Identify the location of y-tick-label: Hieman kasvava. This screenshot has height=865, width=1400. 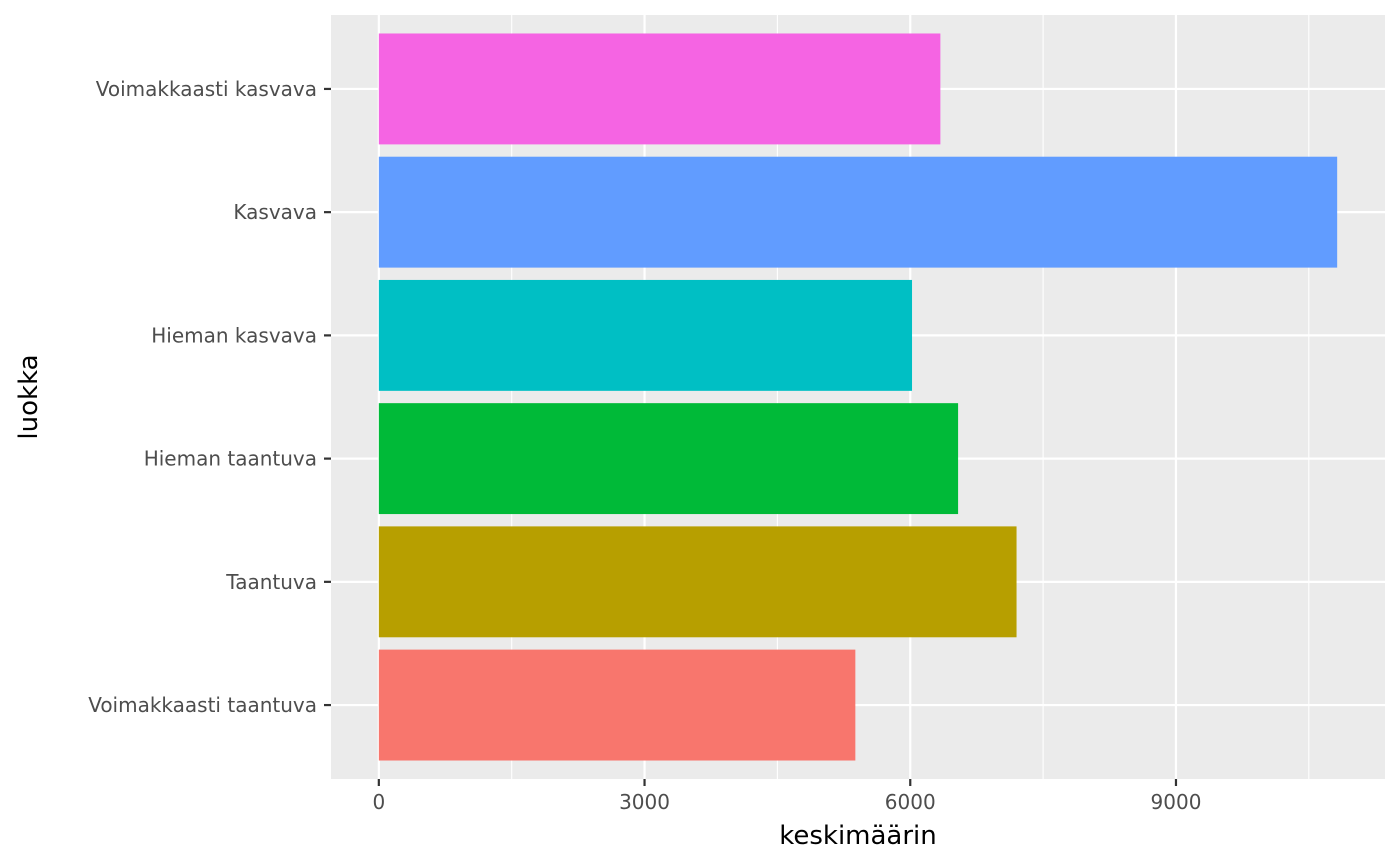
(234, 335).